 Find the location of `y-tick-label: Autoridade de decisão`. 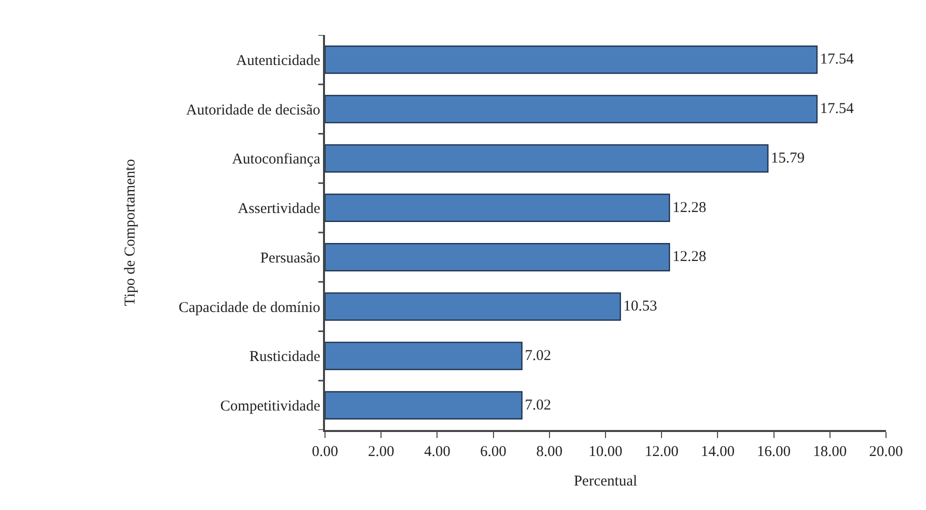

y-tick-label: Autoridade de decisão is located at coordinates (253, 110).